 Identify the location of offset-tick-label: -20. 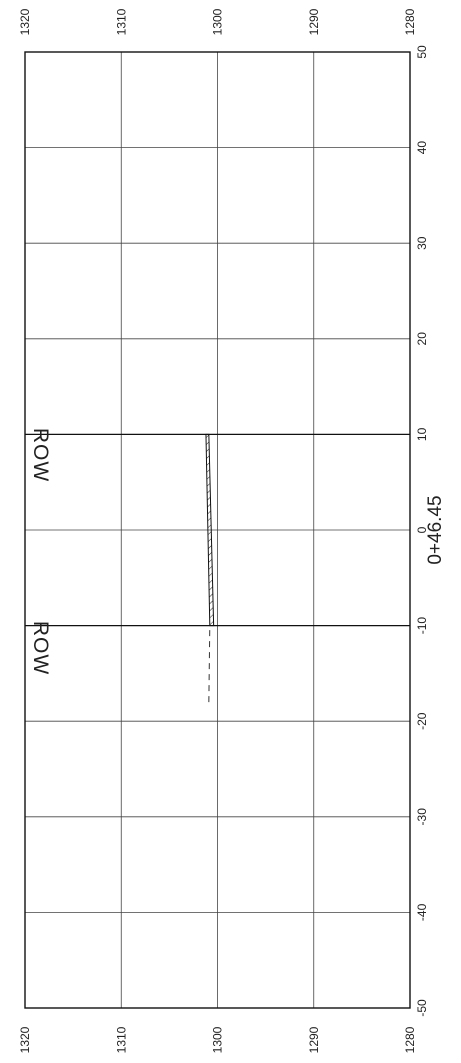
(422, 721).